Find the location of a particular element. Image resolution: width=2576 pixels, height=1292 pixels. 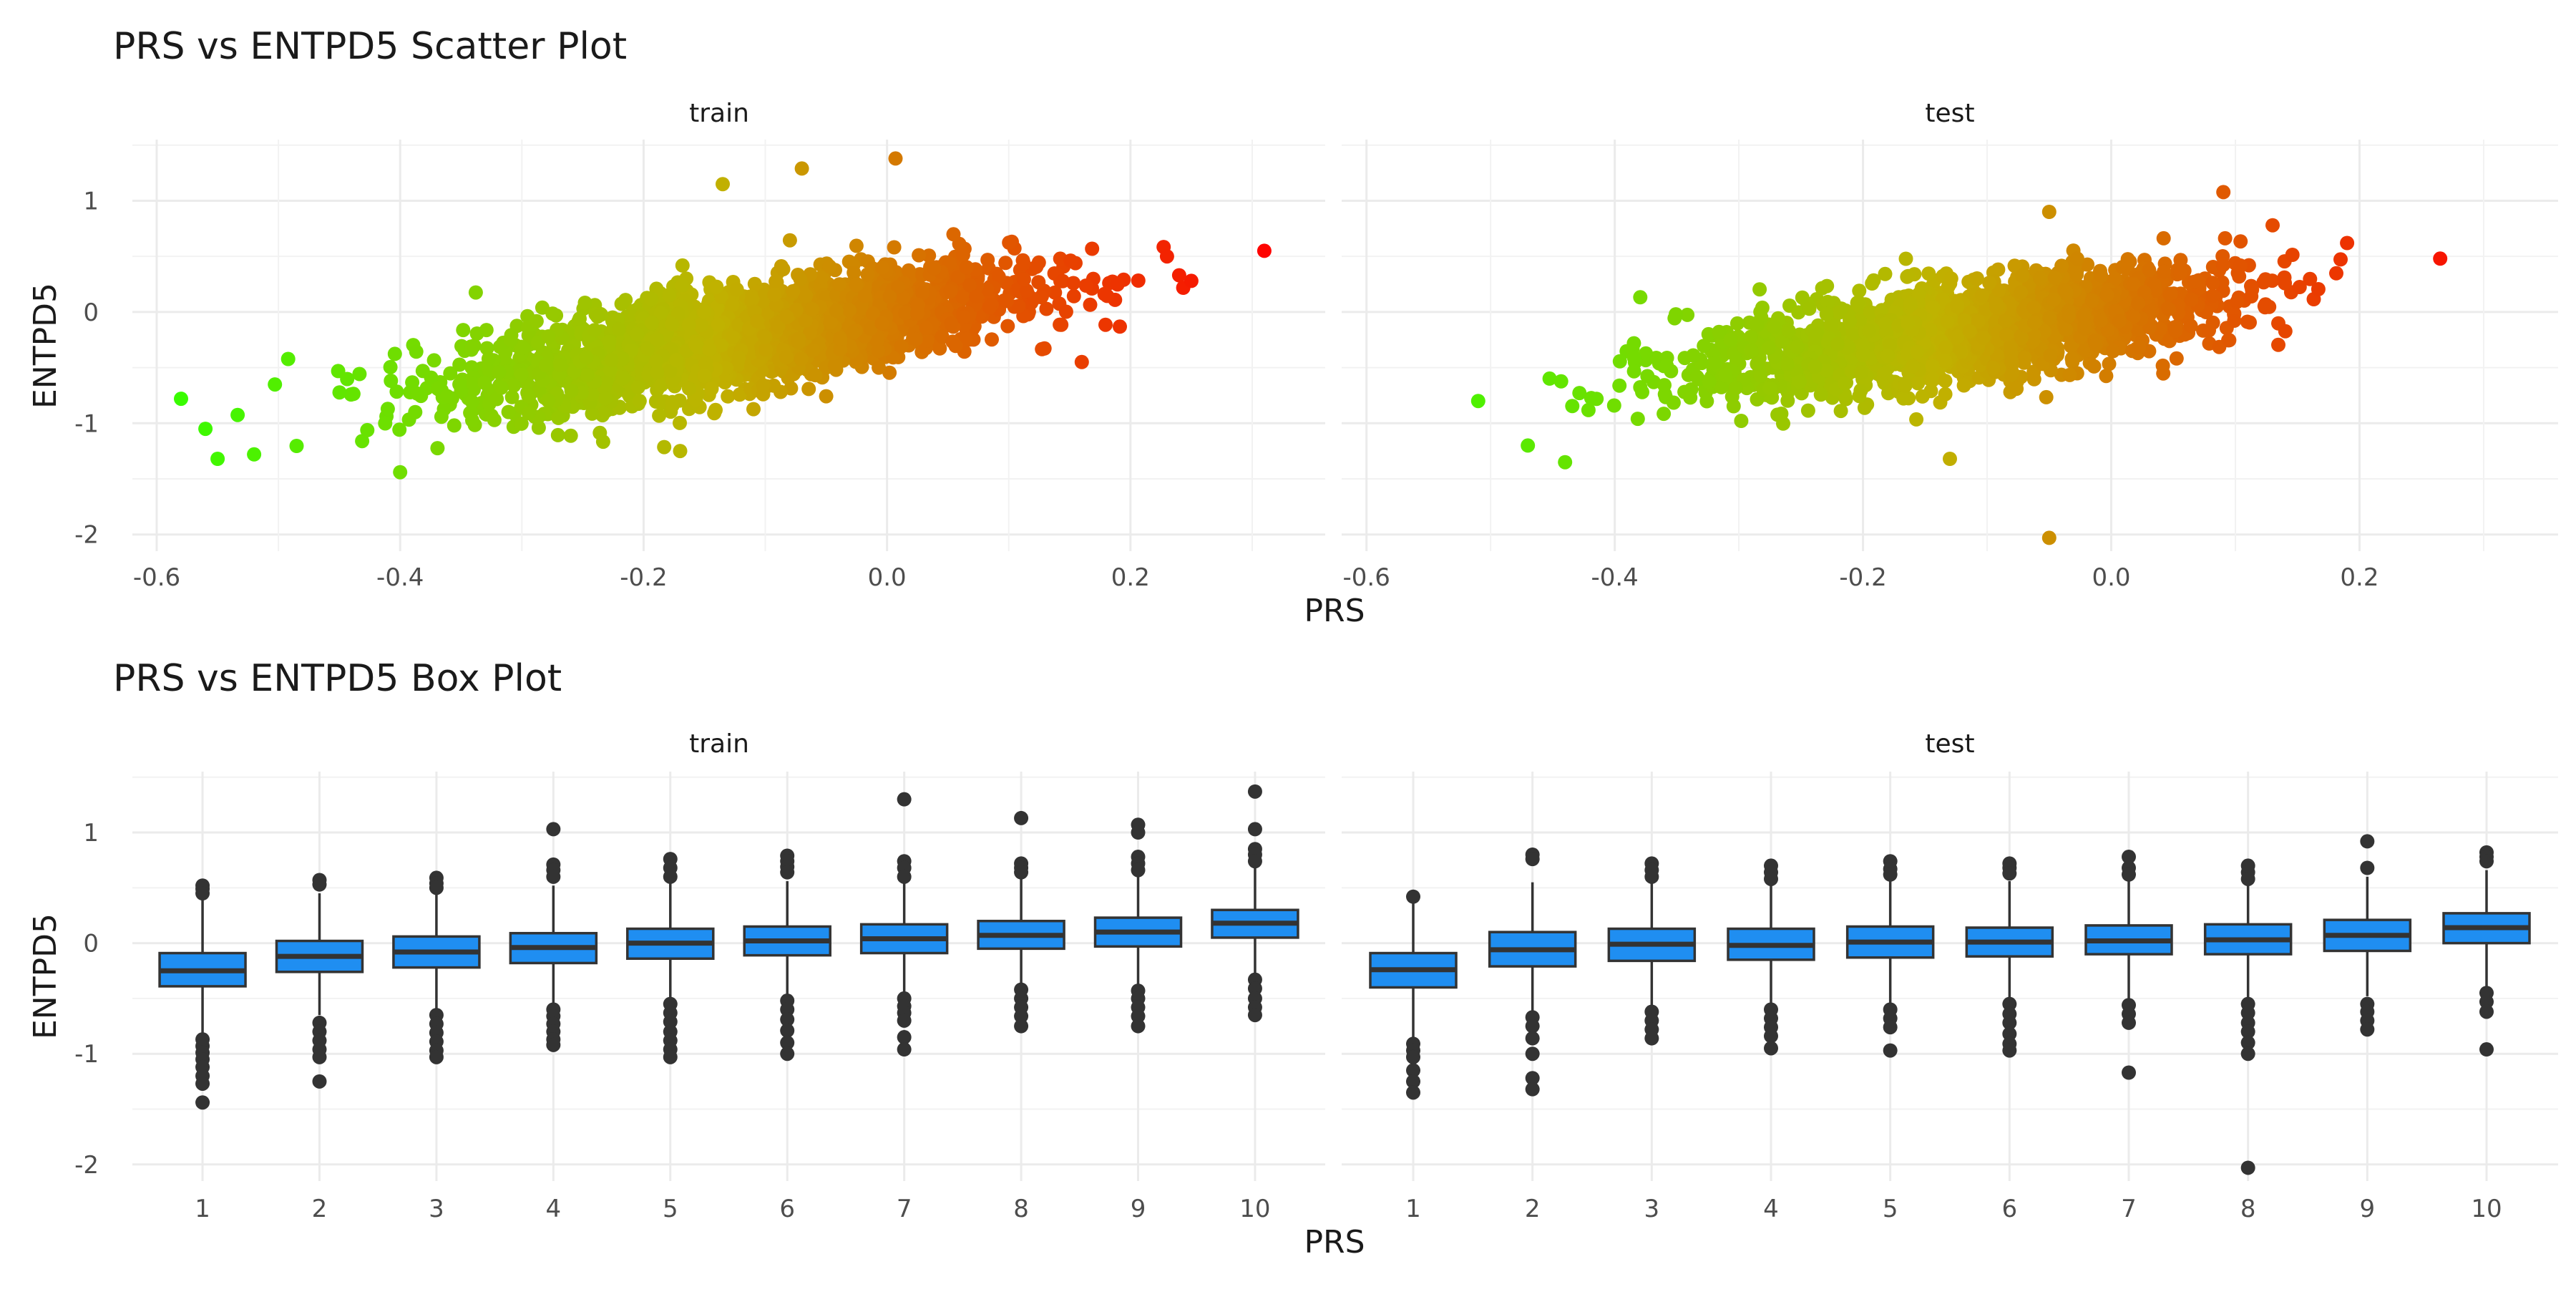

x-tick-label: -0.2 is located at coordinates (1862, 577).